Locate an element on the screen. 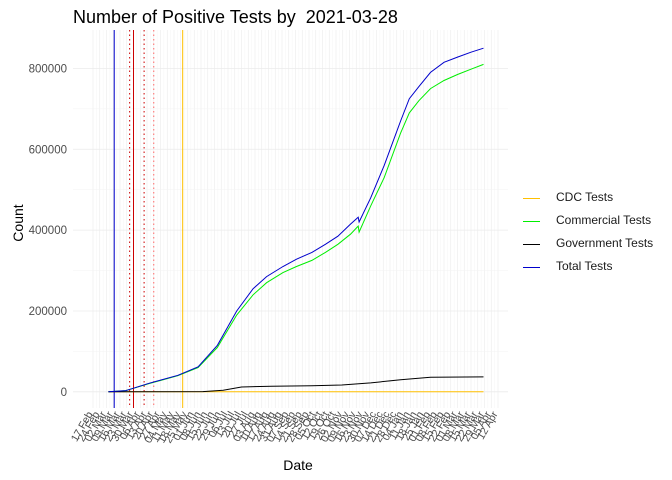  legend-key-total is located at coordinates (531, 267).